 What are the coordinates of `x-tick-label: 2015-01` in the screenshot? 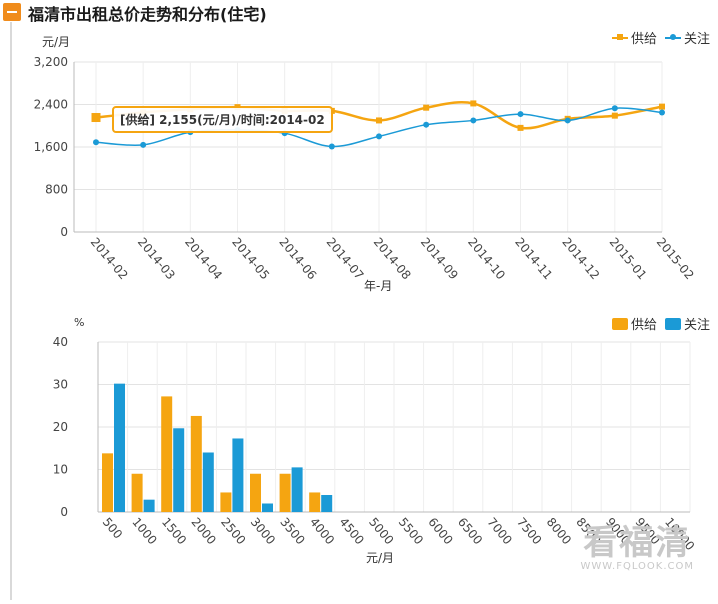 It's located at (628, 258).